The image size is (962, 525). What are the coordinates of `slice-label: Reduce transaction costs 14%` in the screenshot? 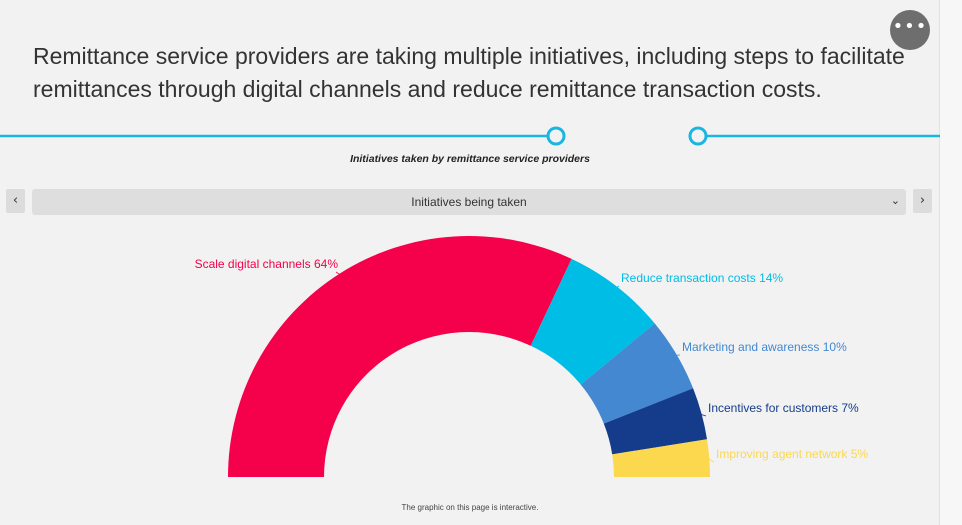 It's located at (702, 278).